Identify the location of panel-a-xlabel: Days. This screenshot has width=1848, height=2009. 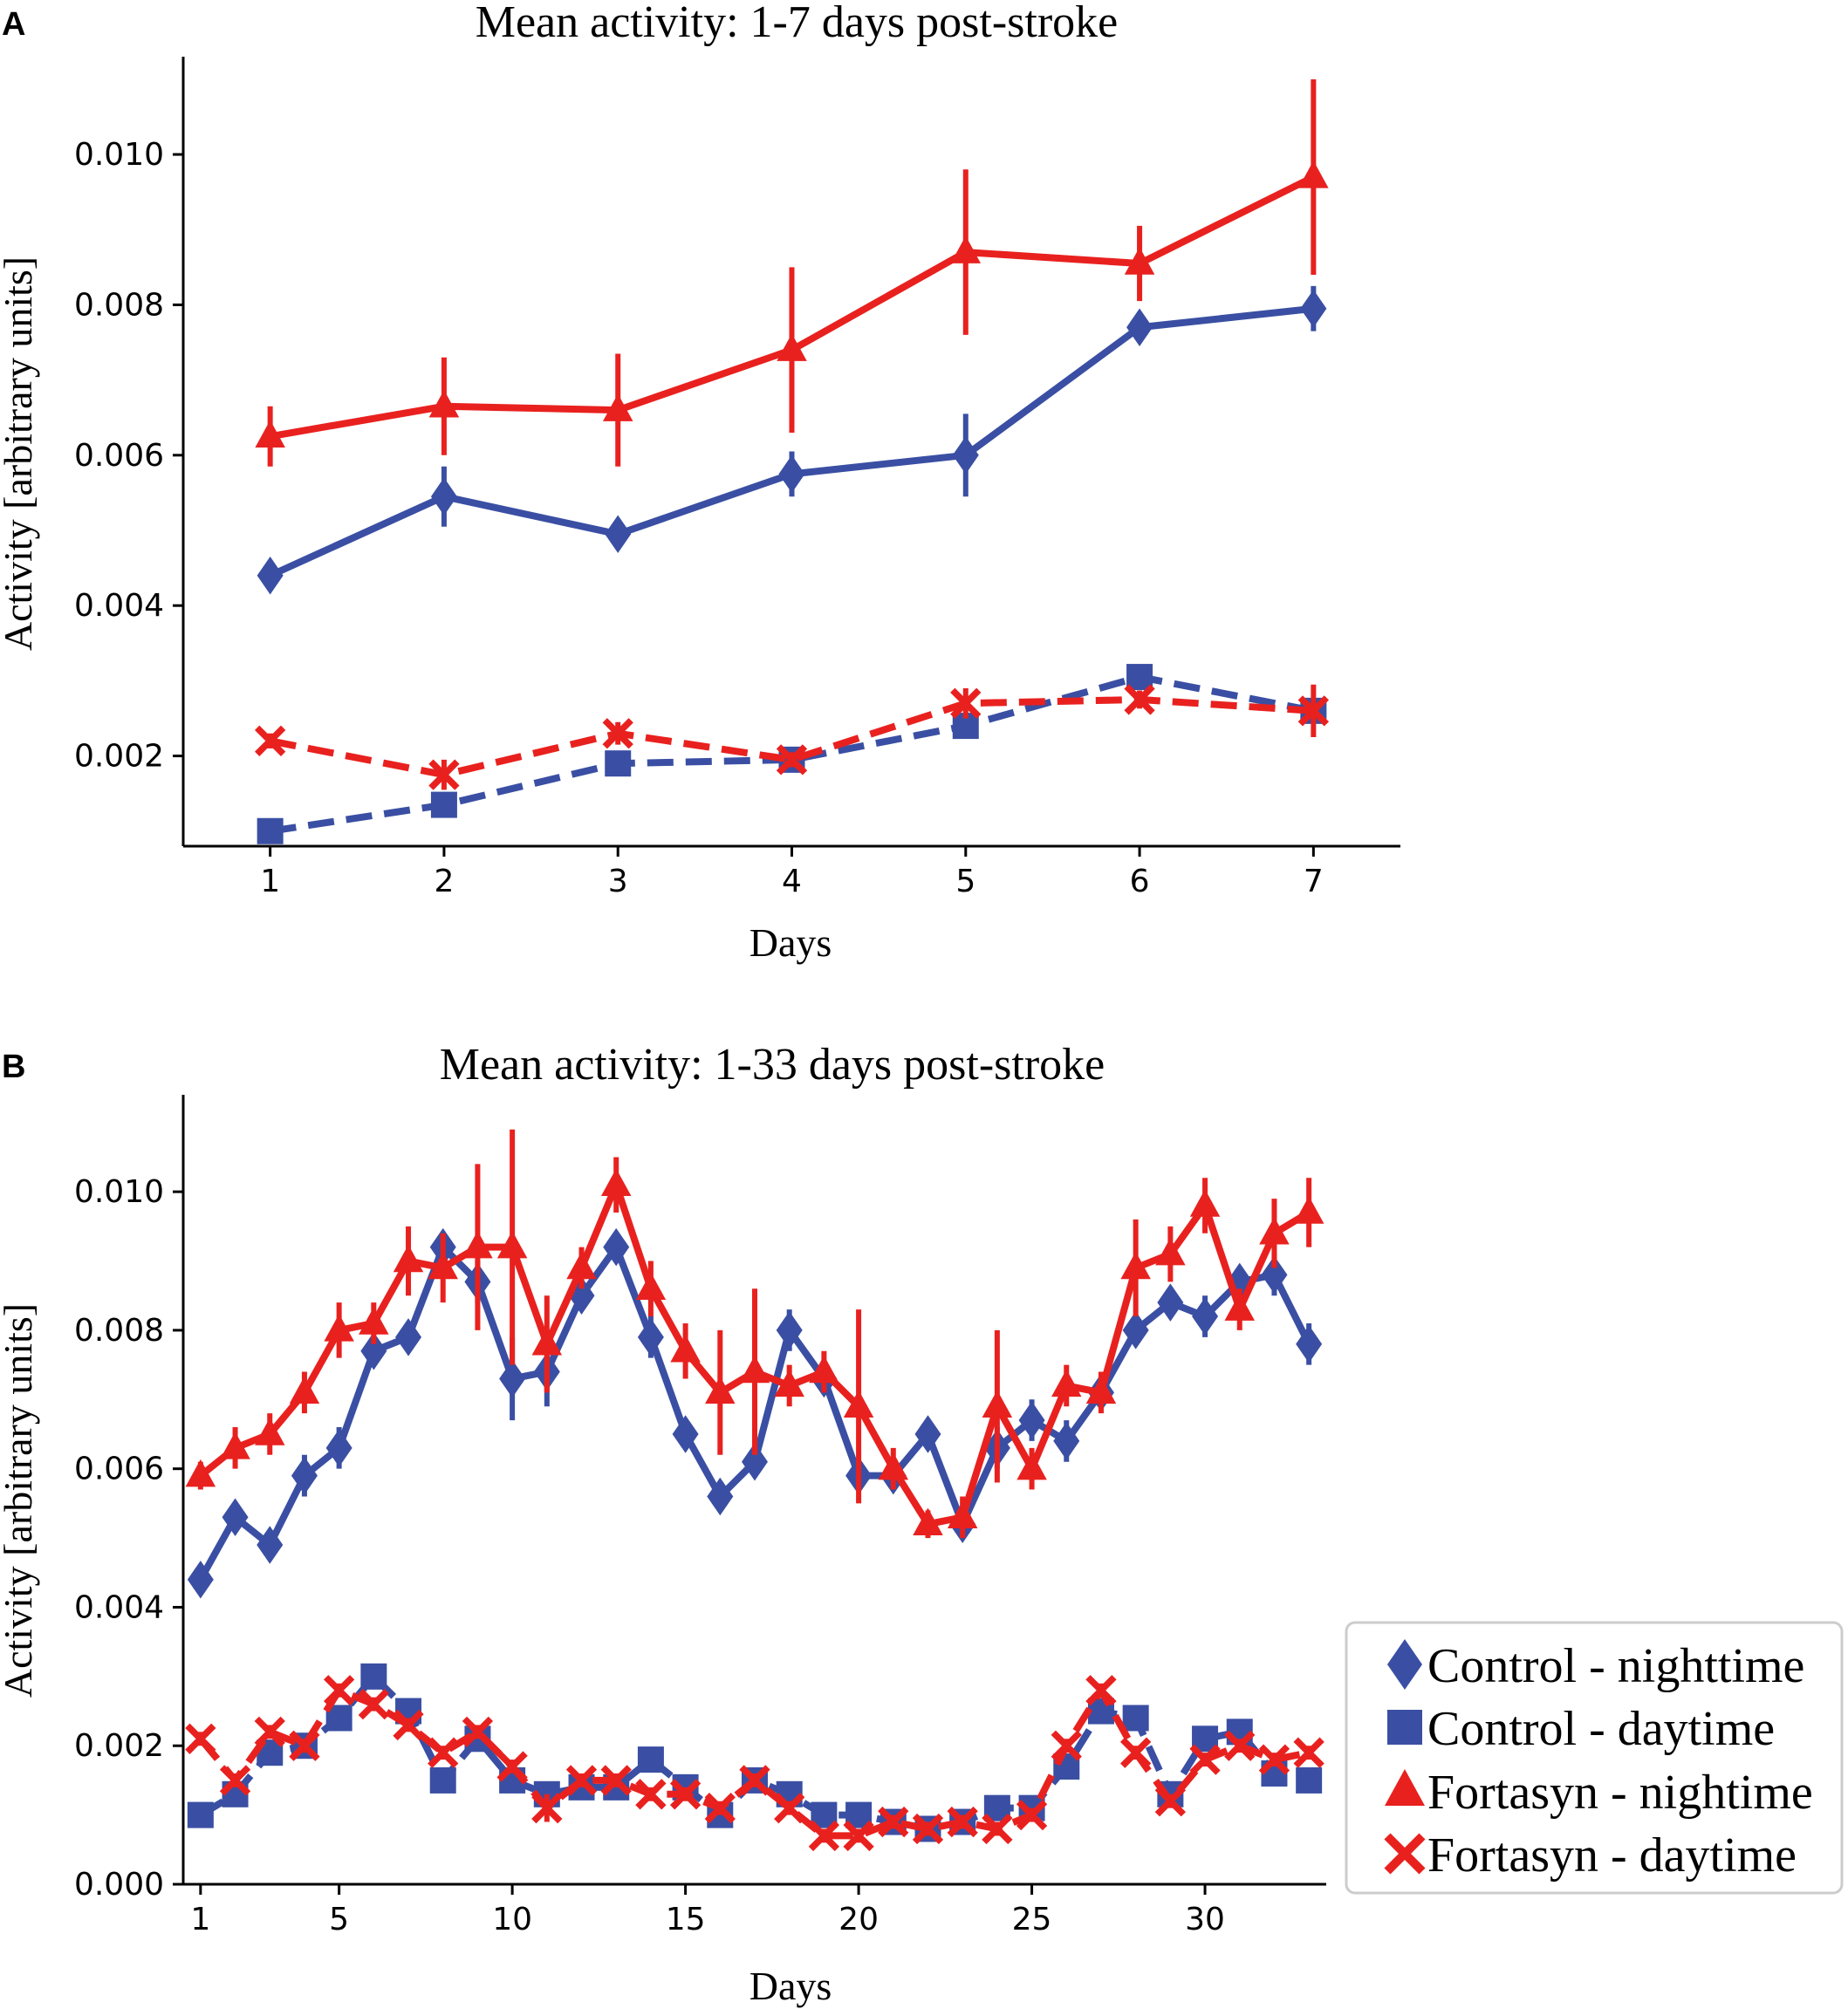
(790, 942).